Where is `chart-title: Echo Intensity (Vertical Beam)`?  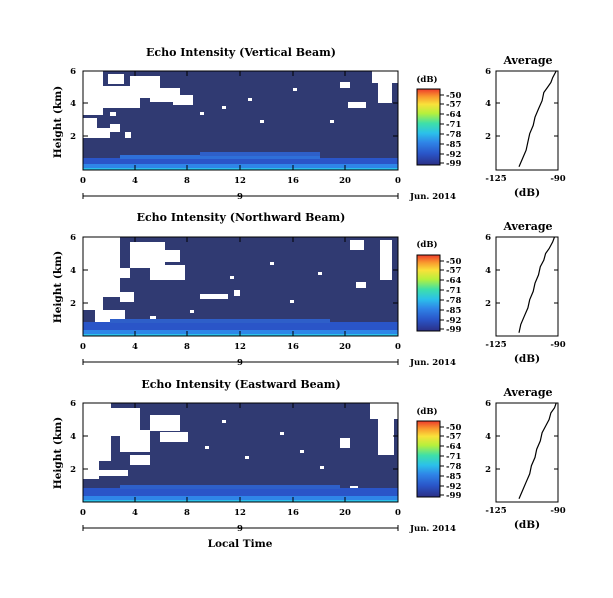
chart-title: Echo Intensity (Vertical Beam) is located at coordinates (241, 52).